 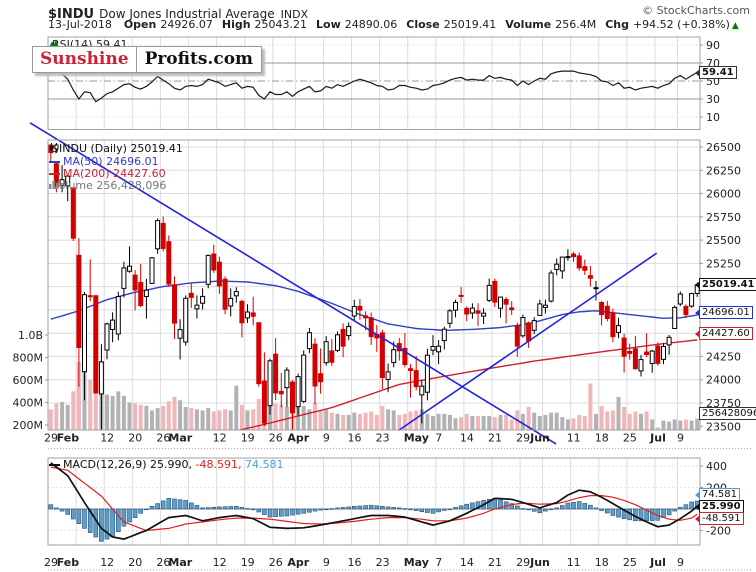 What do you see at coordinates (727, 413) in the screenshot?
I see `volume-callout: 256428096` at bounding box center [727, 413].